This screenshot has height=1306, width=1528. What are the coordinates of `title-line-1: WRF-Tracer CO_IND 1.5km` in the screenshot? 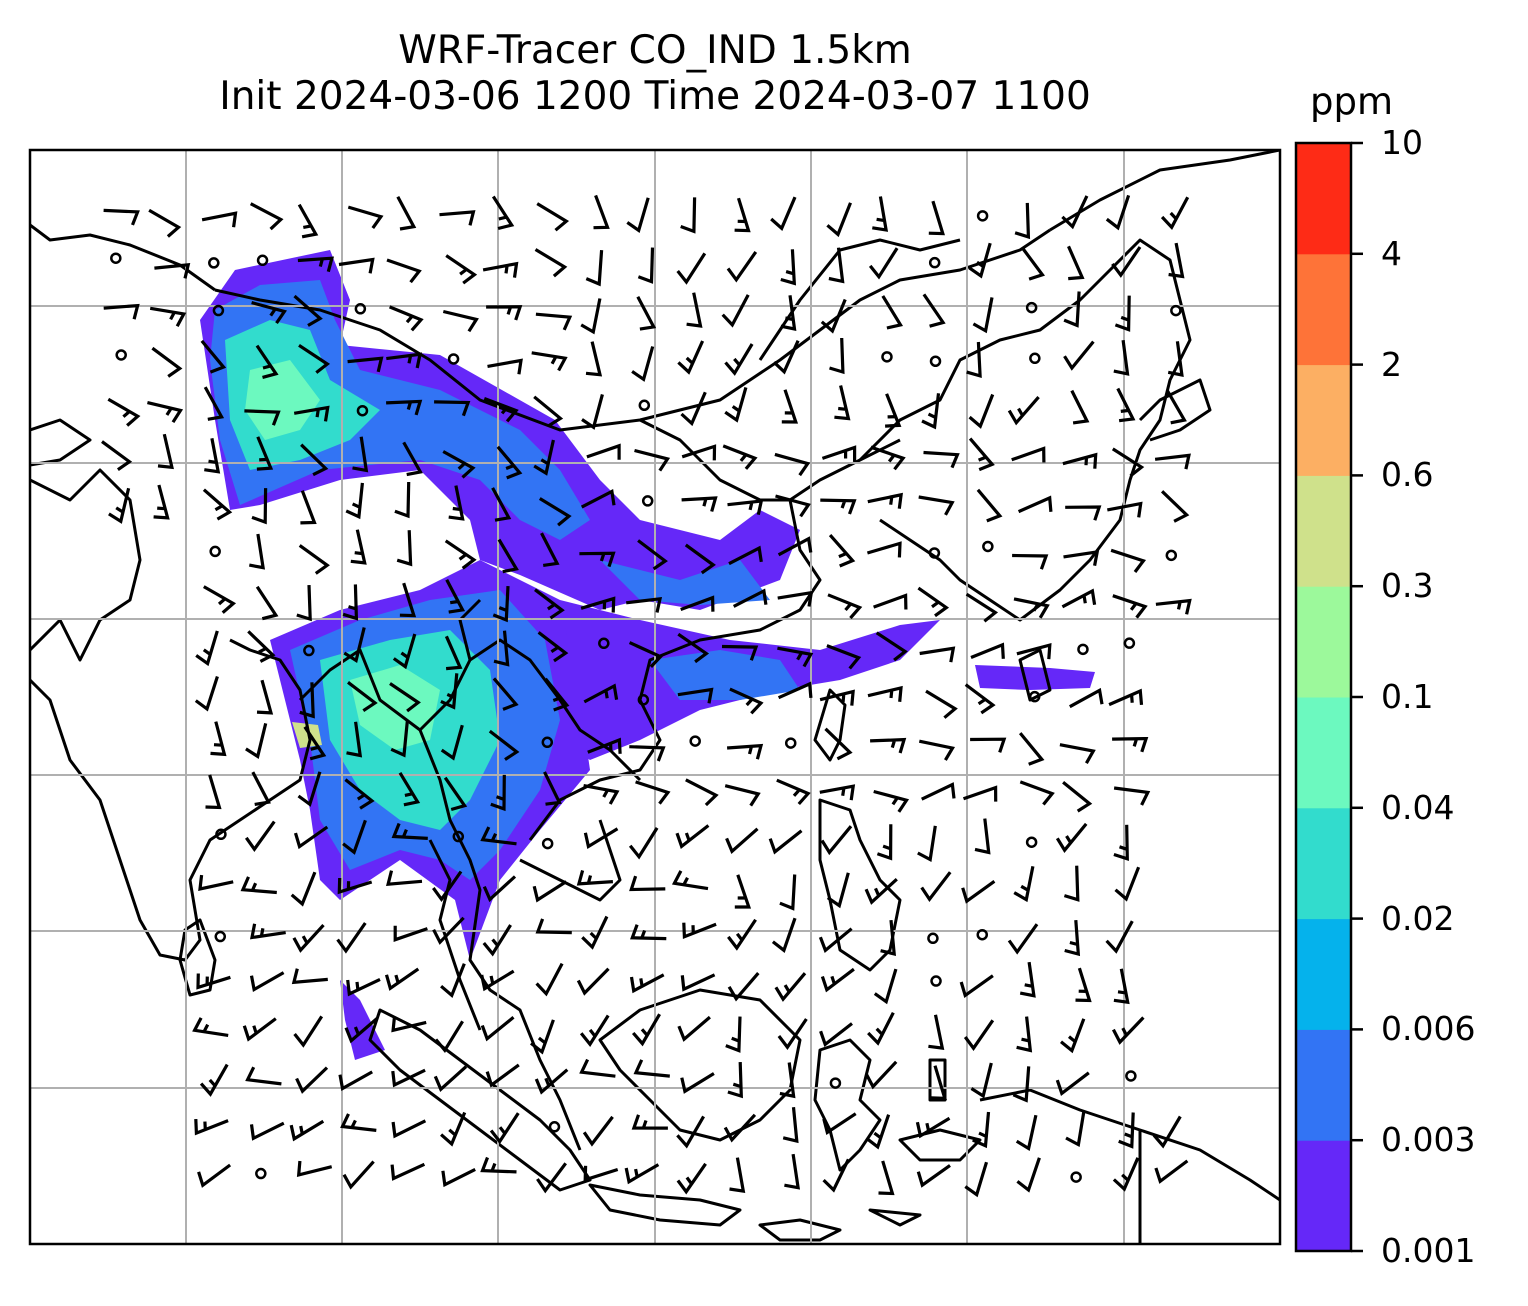 It's located at (655, 50).